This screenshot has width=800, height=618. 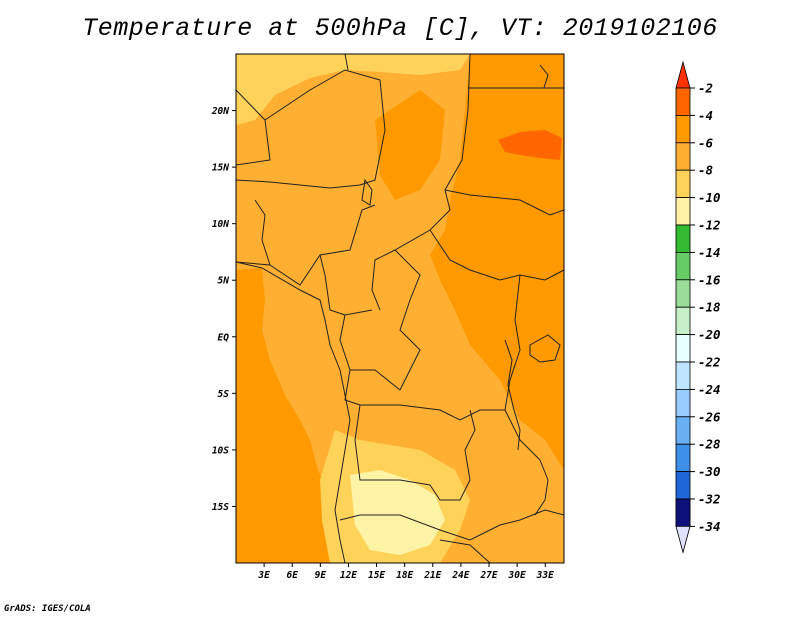 I want to click on colorbar-label: -32, so click(x=709, y=499).